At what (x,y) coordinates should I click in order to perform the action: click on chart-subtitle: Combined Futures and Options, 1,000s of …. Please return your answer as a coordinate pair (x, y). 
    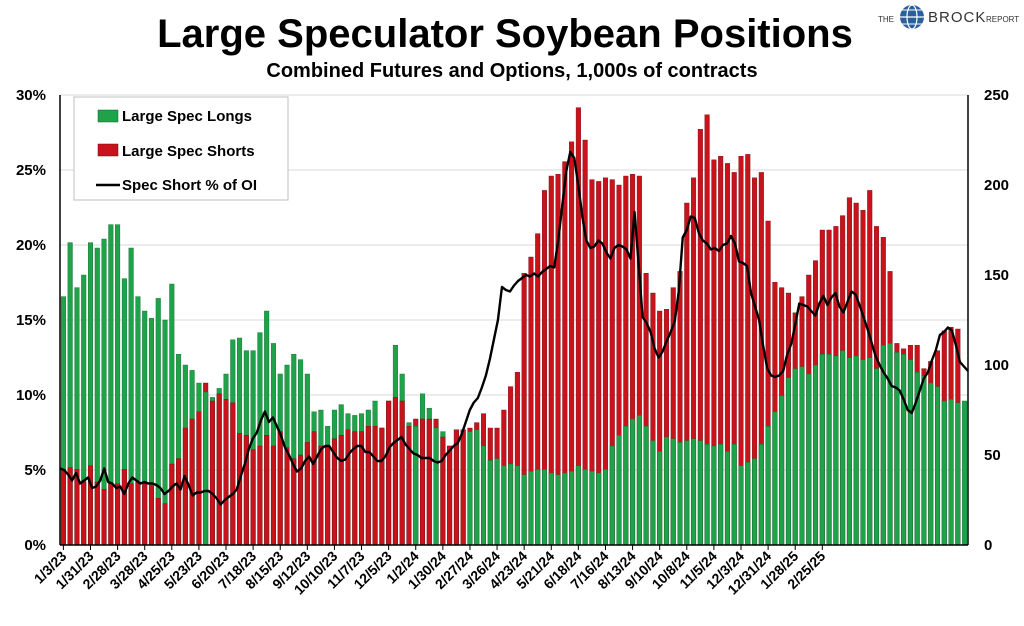
    Looking at the image, I should click on (511, 71).